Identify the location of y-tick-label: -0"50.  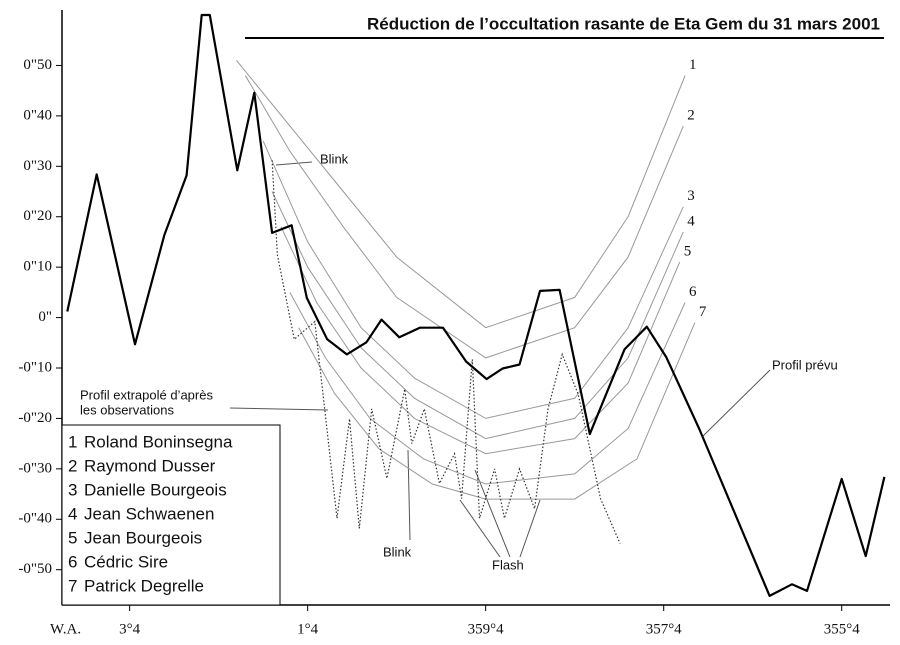
(35, 569).